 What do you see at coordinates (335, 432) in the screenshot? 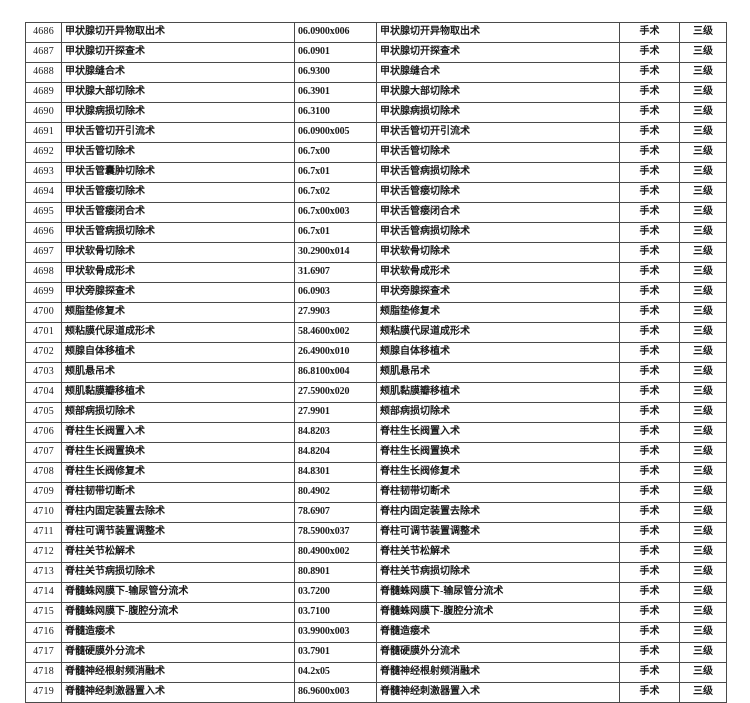
I see `cell-procedure-code: 84.8203` at bounding box center [335, 432].